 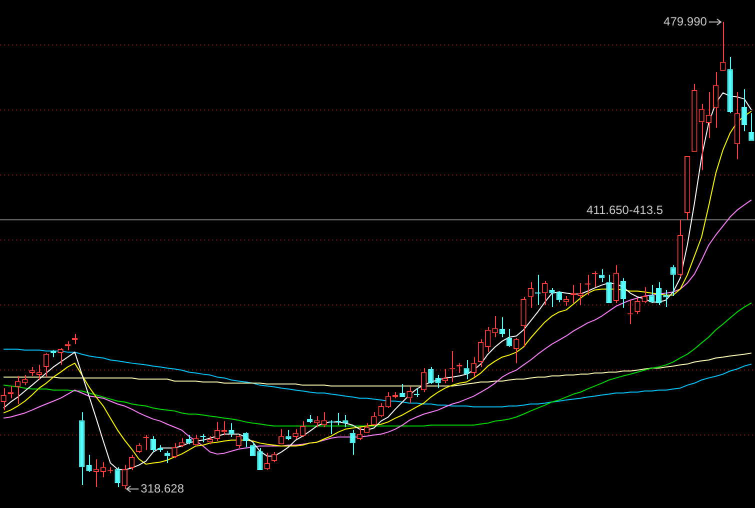 What do you see at coordinates (625, 210) in the screenshot?
I see `ref-line-label: 411.650-413.5` at bounding box center [625, 210].